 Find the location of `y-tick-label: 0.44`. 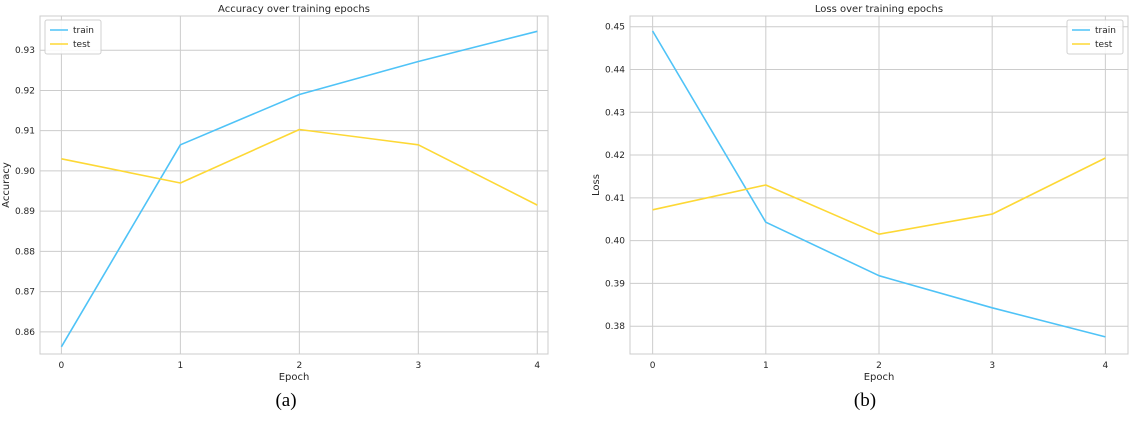

y-tick-label: 0.44 is located at coordinates (615, 70).